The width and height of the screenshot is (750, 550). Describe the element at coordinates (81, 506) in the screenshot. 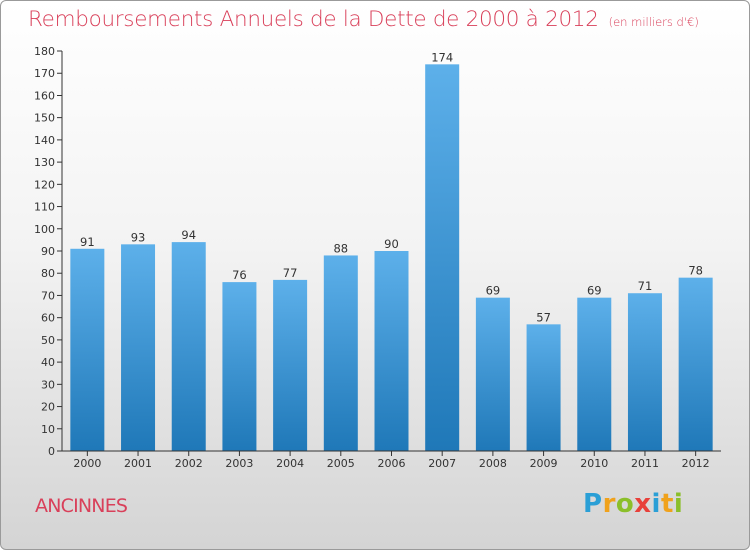

I see `commune-name: ANCINNES` at that location.